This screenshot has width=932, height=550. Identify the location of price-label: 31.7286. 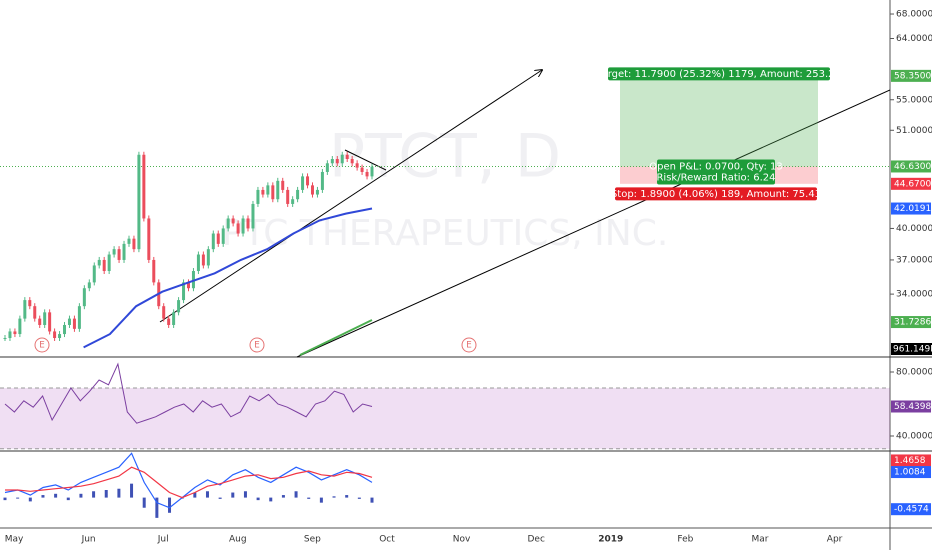
(912, 323).